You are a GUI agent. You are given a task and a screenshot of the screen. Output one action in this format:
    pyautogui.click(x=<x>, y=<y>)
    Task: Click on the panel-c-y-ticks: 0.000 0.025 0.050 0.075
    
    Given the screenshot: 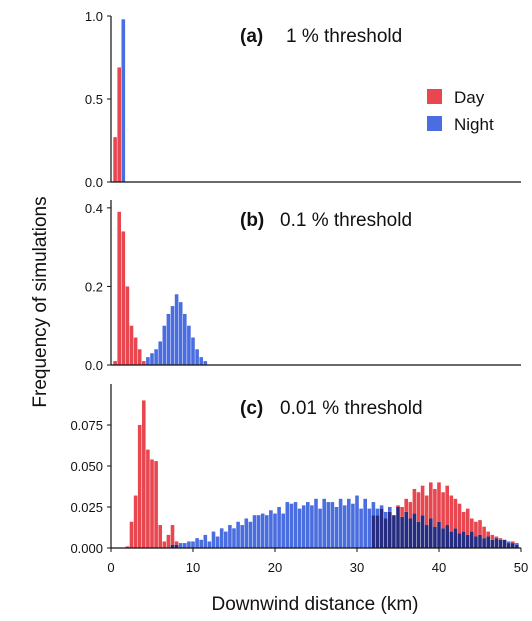 What is the action you would take?
    pyautogui.click(x=90, y=487)
    